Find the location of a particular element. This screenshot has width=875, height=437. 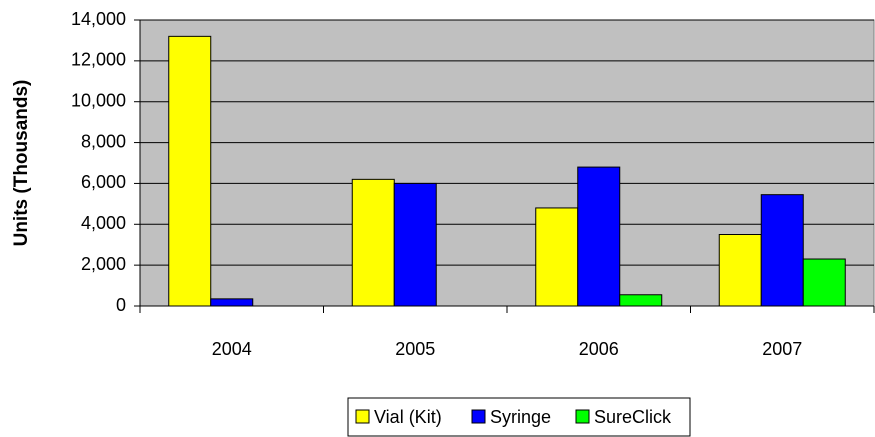

y-tick-label: 2,000 is located at coordinates (103, 264).